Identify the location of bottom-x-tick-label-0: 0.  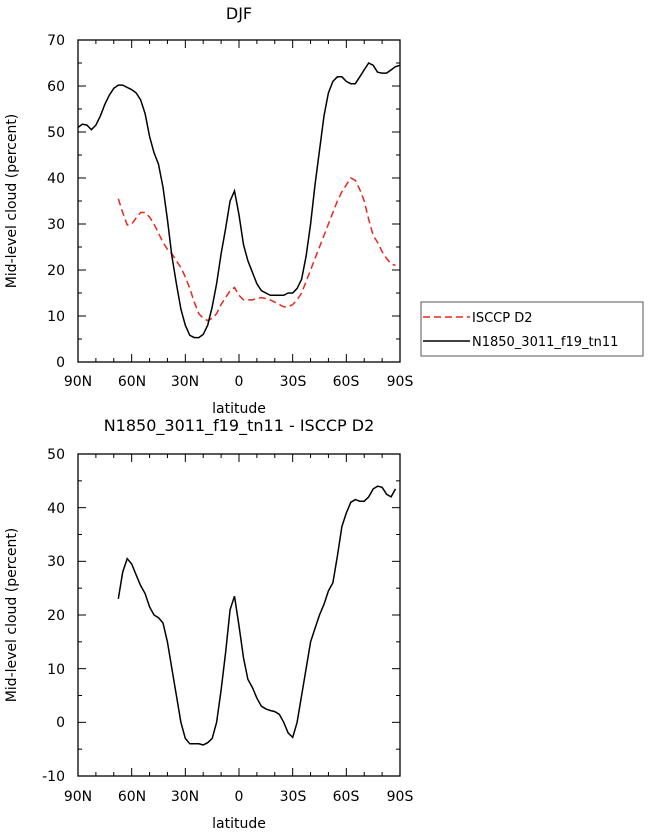
(239, 797).